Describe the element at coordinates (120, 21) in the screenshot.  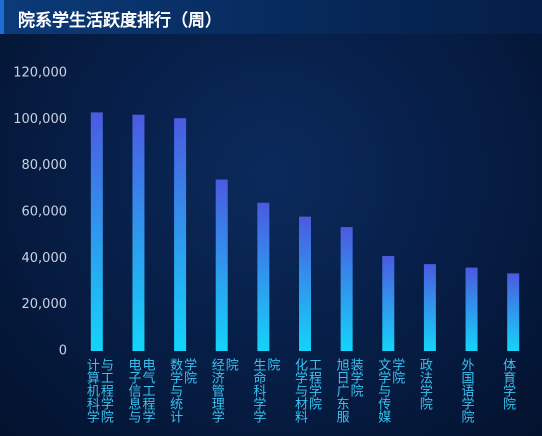
I see `chart-title: 院系学生活跃度排行（周）` at that location.